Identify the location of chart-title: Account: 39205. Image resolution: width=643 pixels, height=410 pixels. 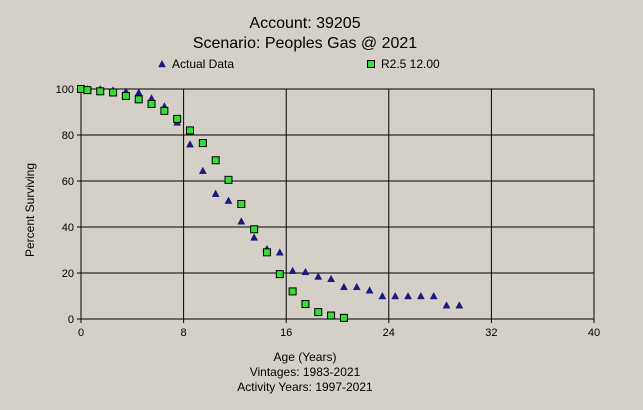
(304, 23).